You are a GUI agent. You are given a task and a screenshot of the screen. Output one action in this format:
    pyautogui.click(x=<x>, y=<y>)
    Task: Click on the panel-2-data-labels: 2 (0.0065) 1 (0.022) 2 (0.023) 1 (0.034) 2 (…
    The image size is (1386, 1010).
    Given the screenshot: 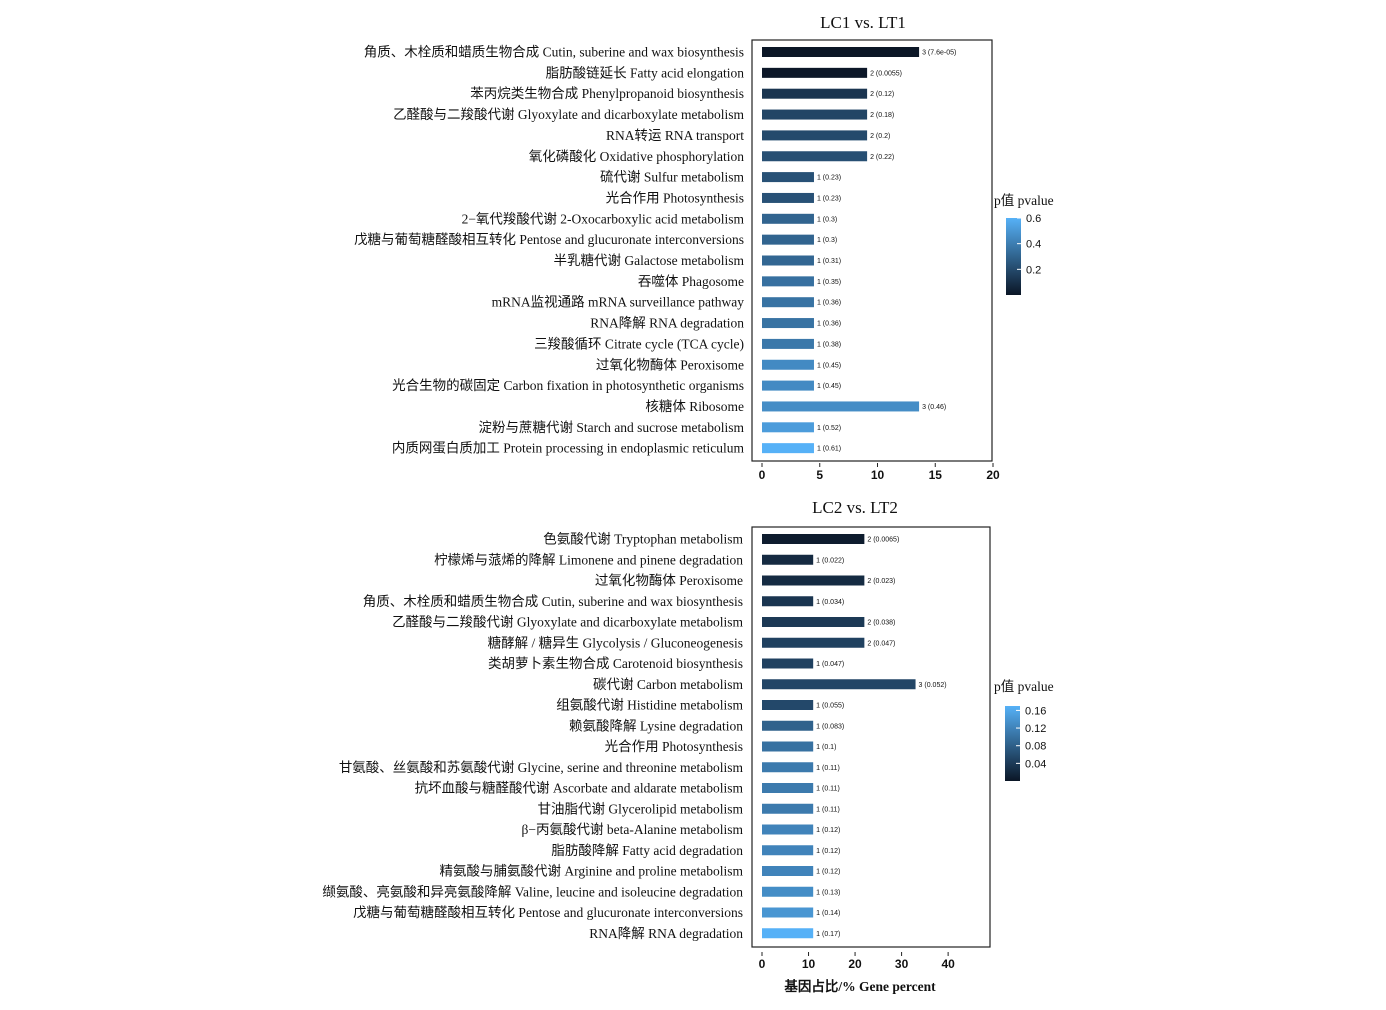 What is the action you would take?
    pyautogui.click(x=881, y=737)
    